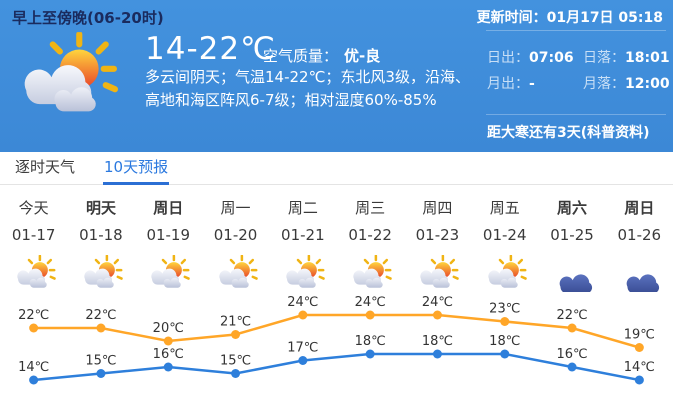 Image resolution: width=673 pixels, height=405 pixels. What do you see at coordinates (302, 208) in the screenshot?
I see `day-name-01-21: 周二` at bounding box center [302, 208].